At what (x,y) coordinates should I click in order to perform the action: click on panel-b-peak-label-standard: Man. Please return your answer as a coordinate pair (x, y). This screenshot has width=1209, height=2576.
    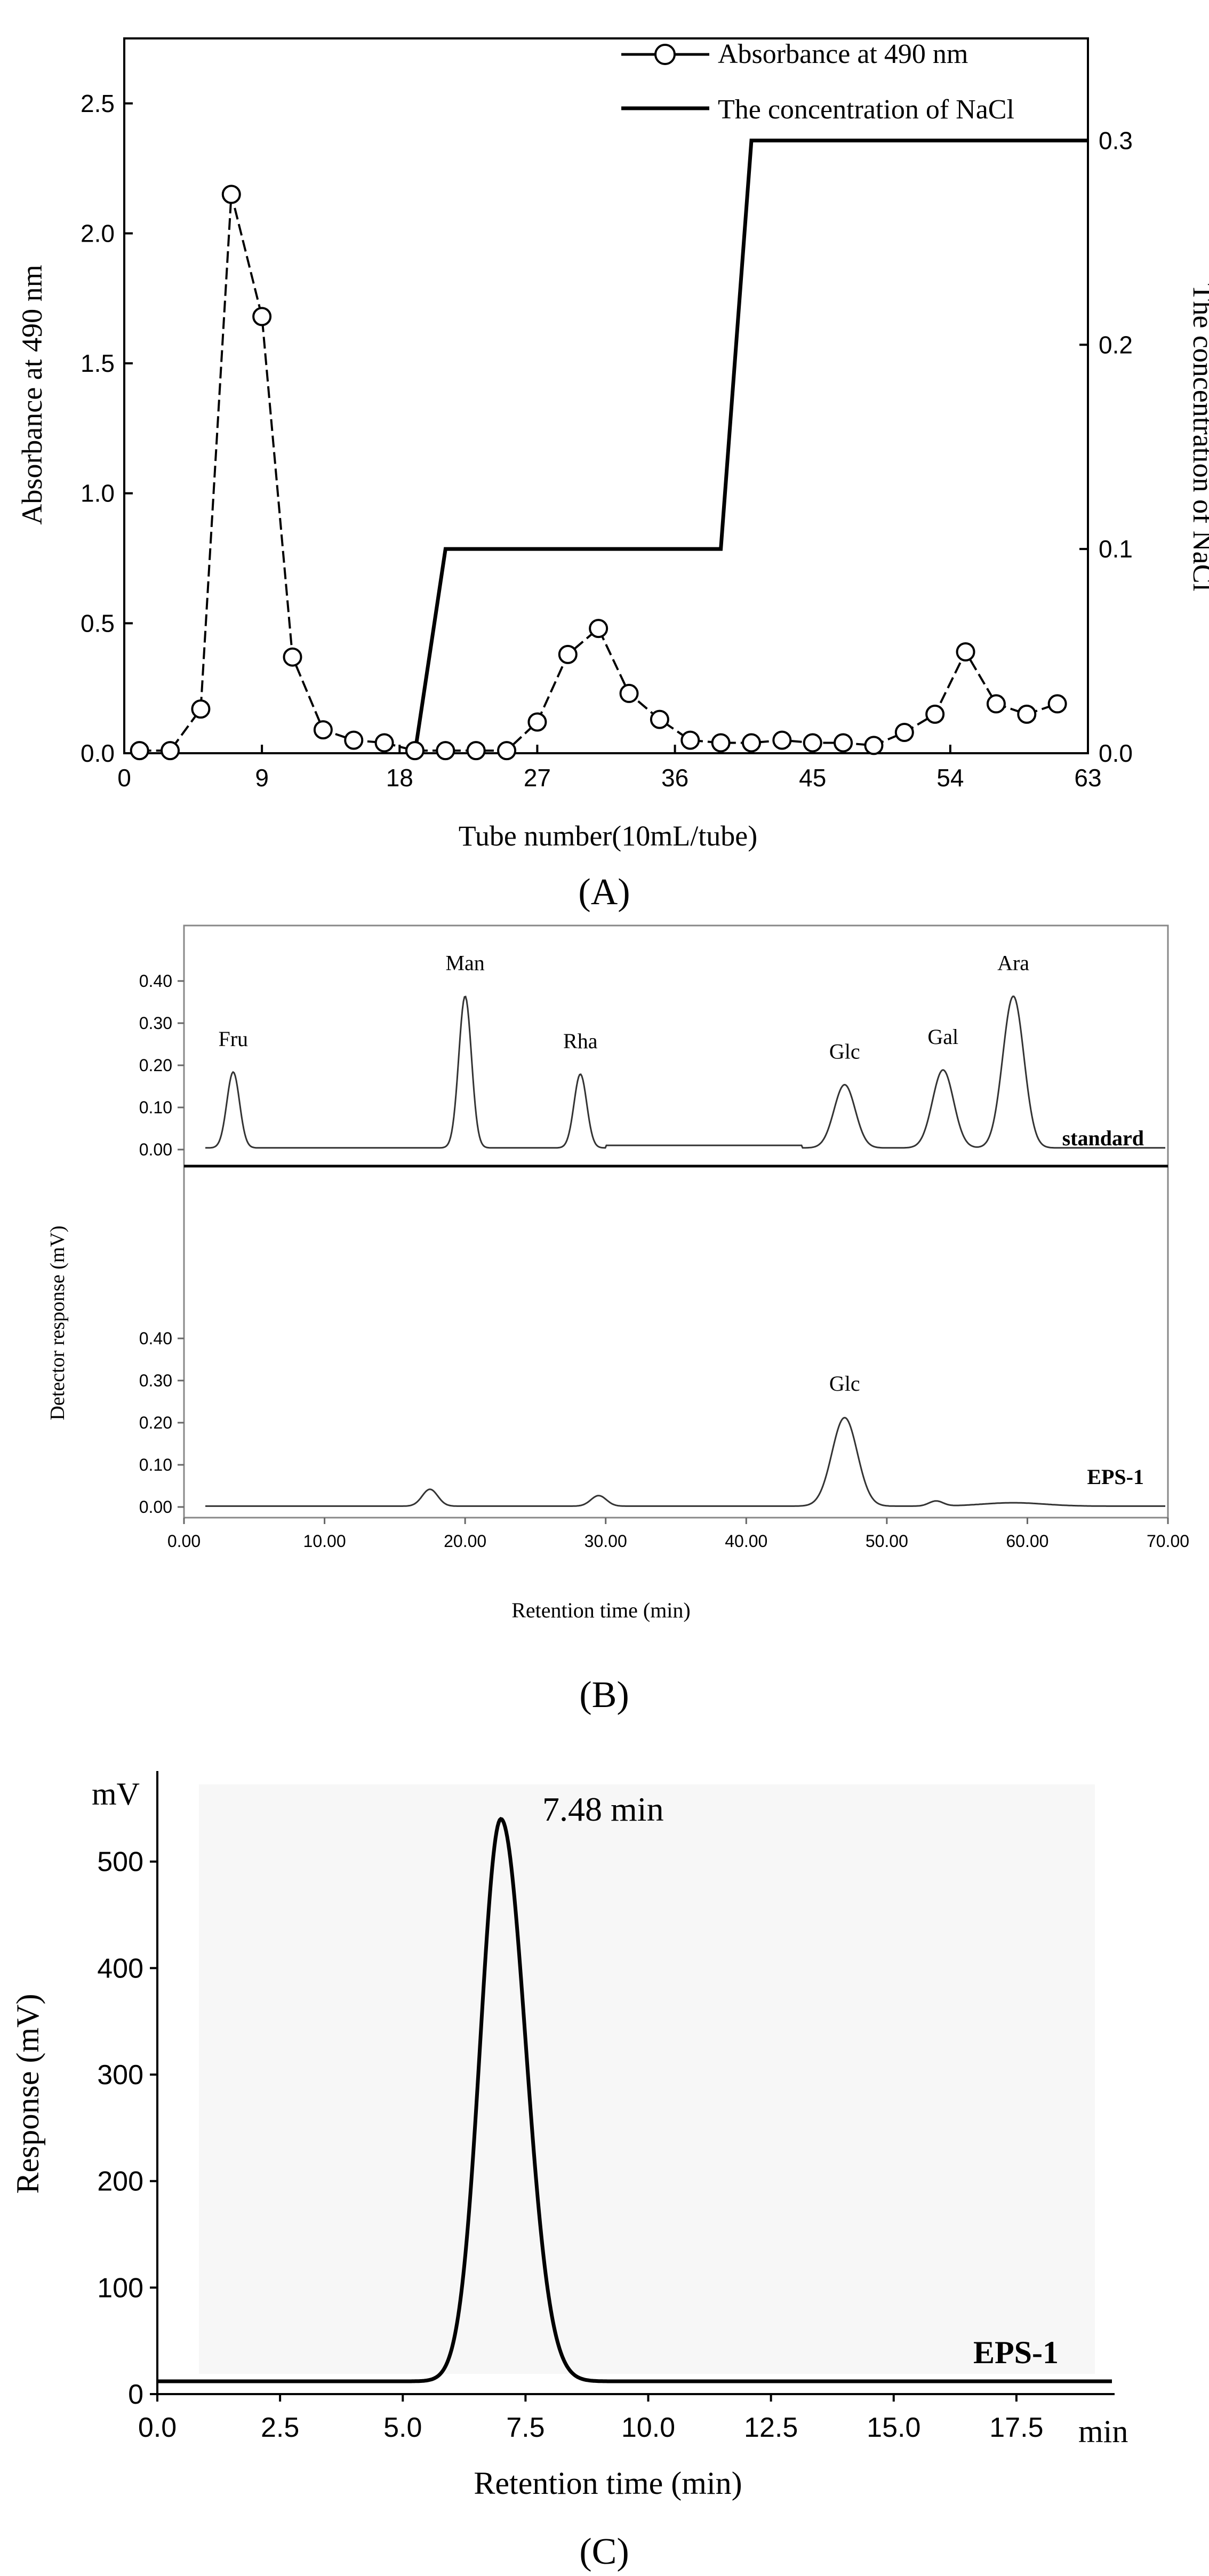
    Looking at the image, I should click on (465, 963).